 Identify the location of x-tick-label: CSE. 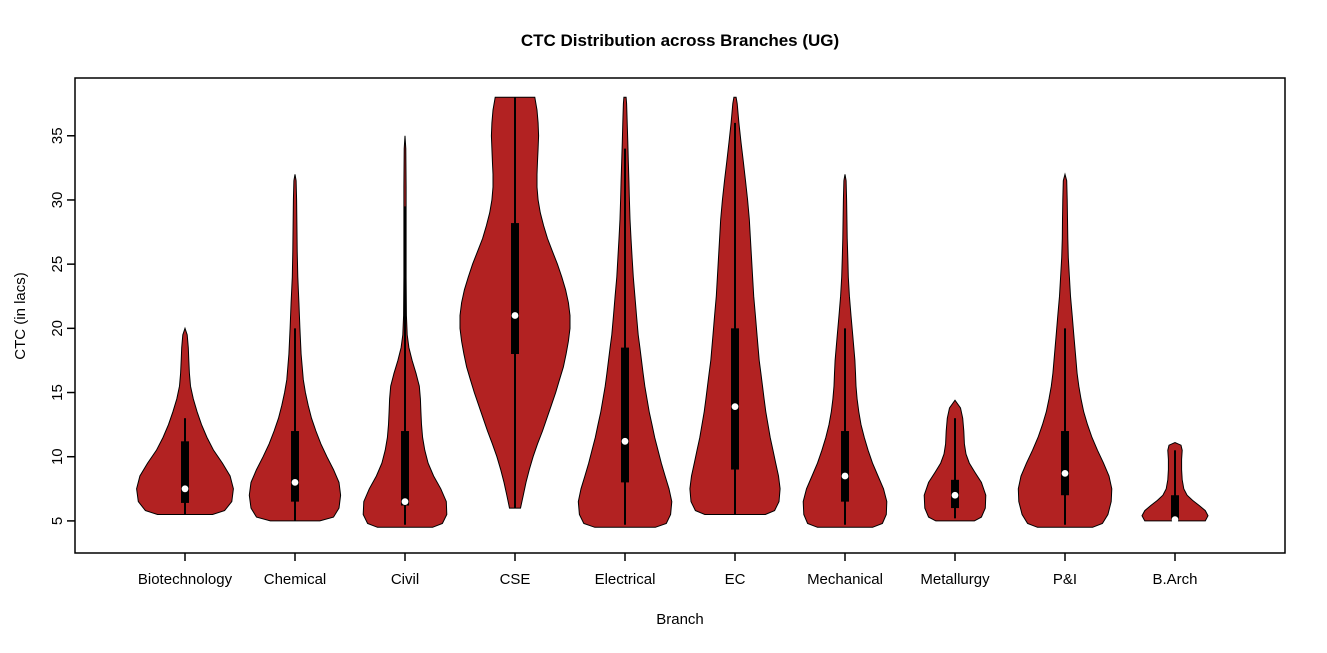
(515, 579).